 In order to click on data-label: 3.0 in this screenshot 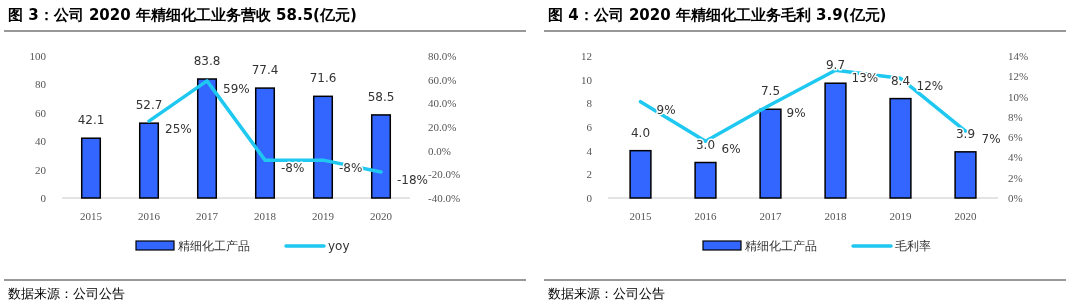, I will do `click(705, 144)`.